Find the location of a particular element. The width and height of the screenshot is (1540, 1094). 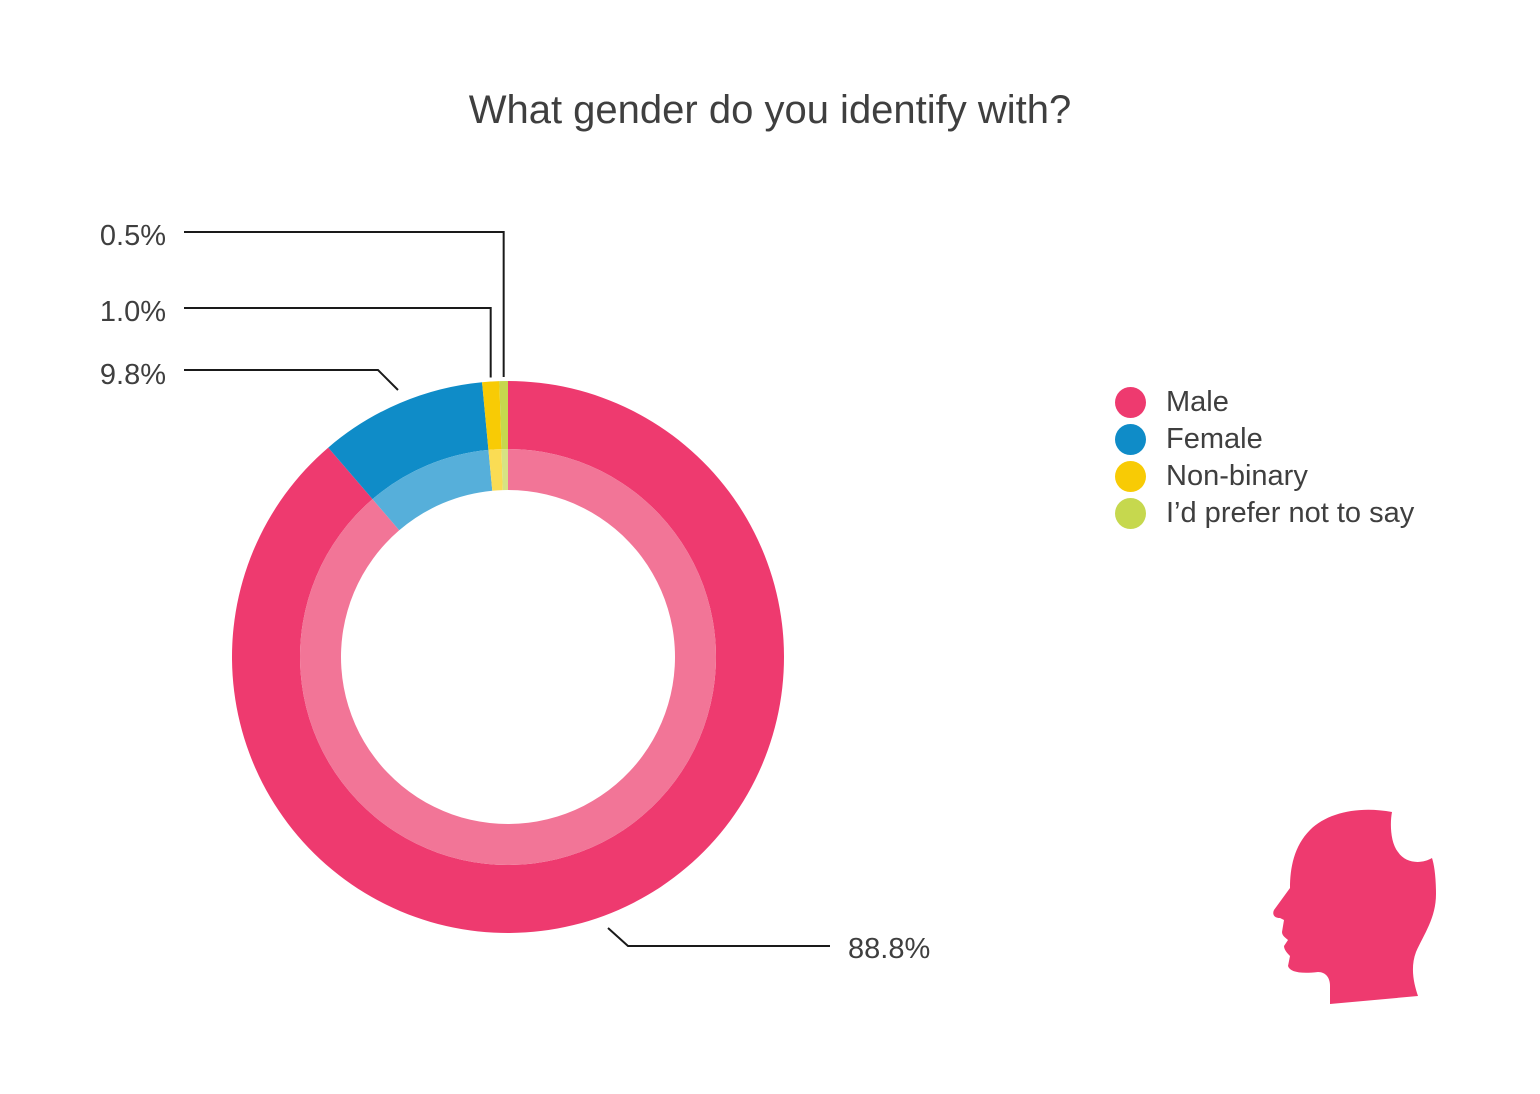

legend-swatch-prefer-not-to-say is located at coordinates (1130, 513).